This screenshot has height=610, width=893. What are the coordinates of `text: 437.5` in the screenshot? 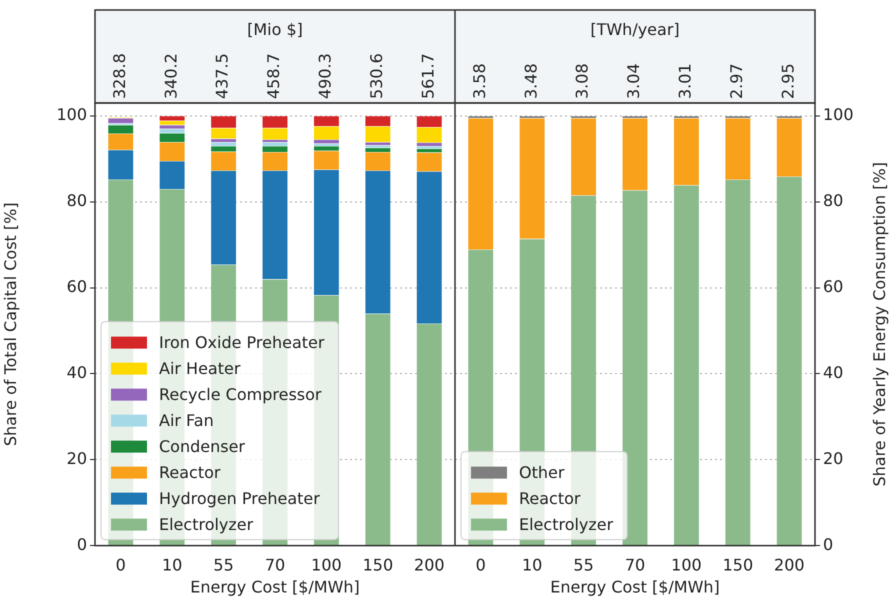 It's located at (222, 76).